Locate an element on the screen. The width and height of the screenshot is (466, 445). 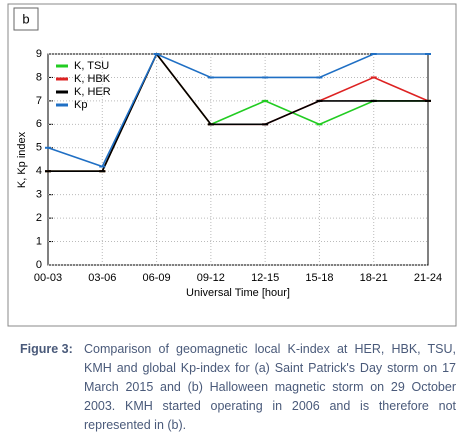
legend-label: K, HER is located at coordinates (92, 92).